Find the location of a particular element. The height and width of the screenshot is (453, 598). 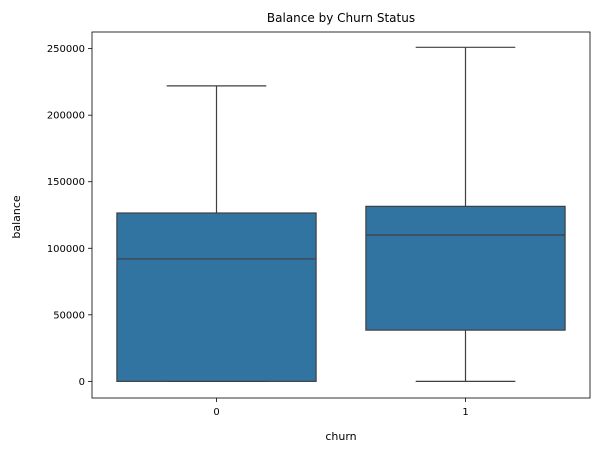

y-axis-label: balance is located at coordinates (16, 217).